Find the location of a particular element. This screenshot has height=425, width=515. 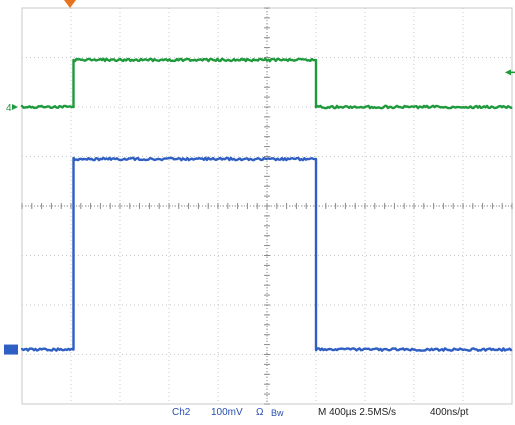

readout-bandwidth: Bw is located at coordinates (277, 413).